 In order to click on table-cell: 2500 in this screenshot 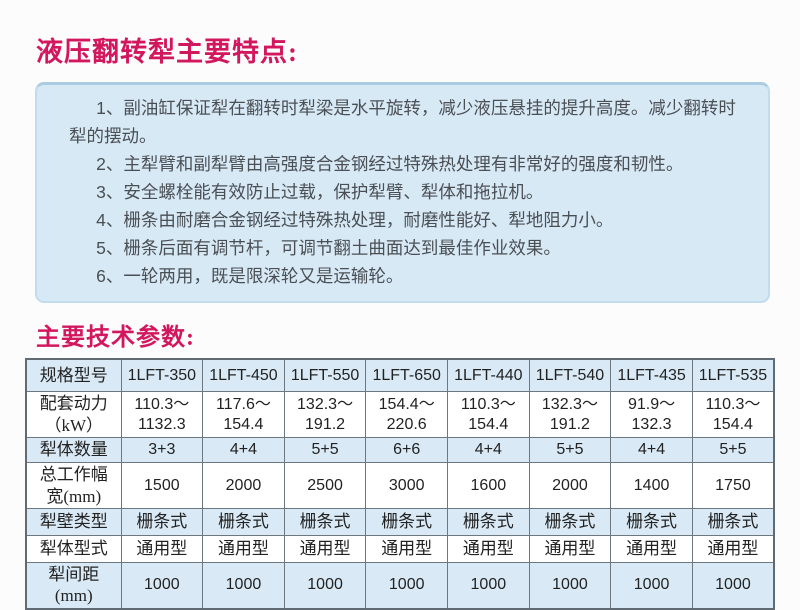, I will do `click(325, 485)`.